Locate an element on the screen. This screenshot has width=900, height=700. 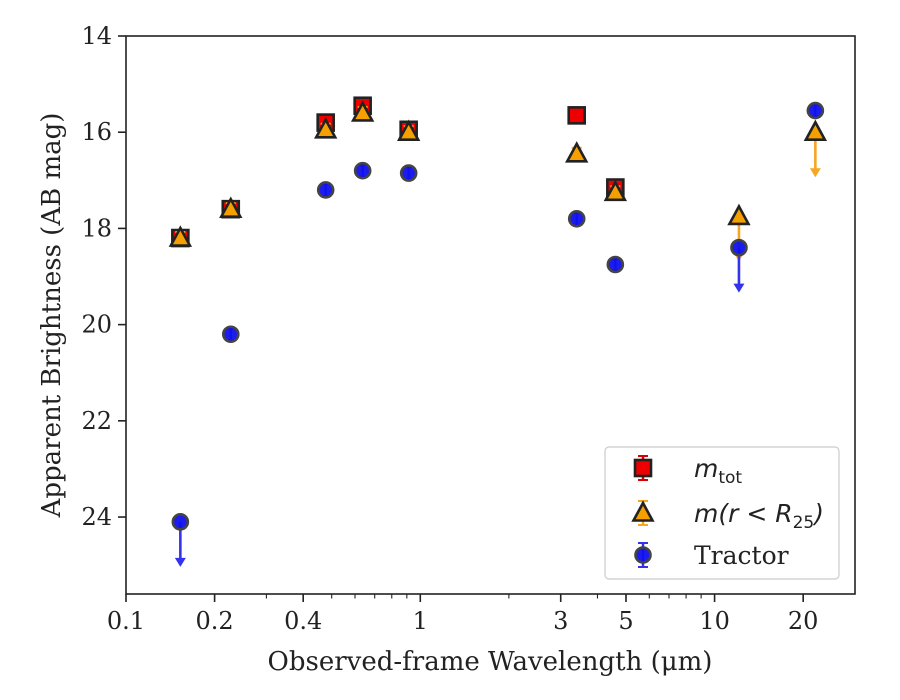
legend-label-base: m is located at coordinates (706, 468).